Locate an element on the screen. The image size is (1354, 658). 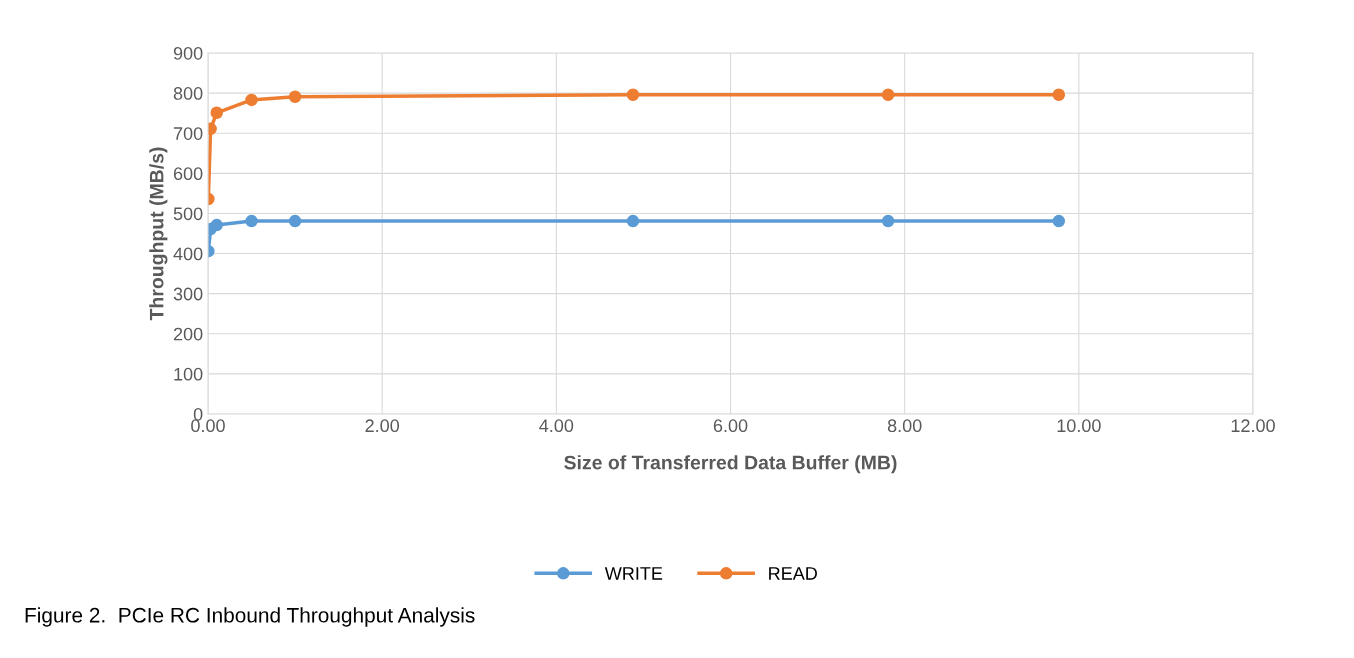
y-tick-label: 400 is located at coordinates (188, 254).